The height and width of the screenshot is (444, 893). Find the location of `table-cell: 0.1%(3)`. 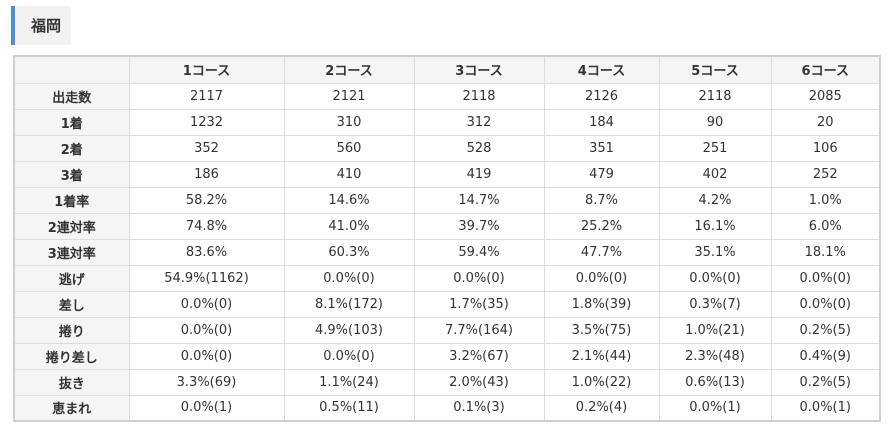

table-cell: 0.1%(3) is located at coordinates (479, 408).